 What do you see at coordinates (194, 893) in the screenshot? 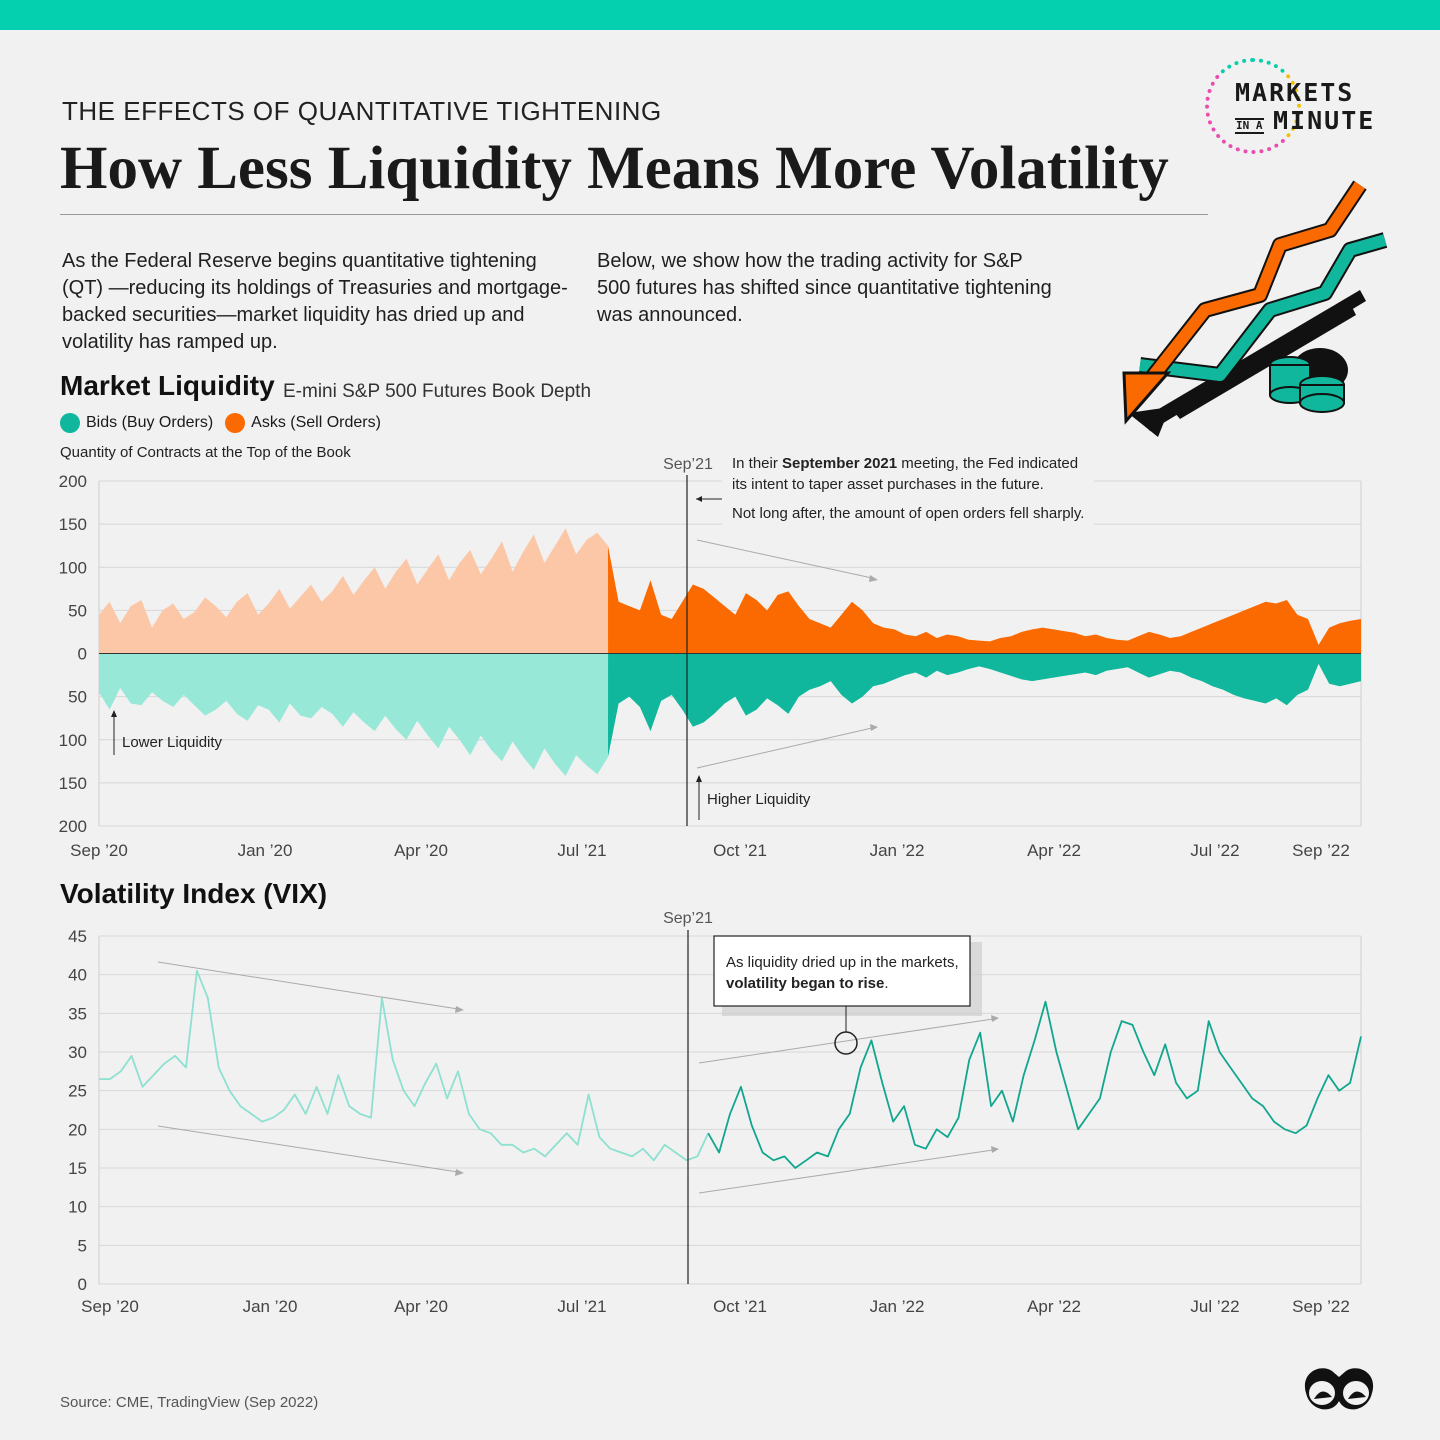
I see `vix-title: Volatility Index (VIX)` at bounding box center [194, 893].